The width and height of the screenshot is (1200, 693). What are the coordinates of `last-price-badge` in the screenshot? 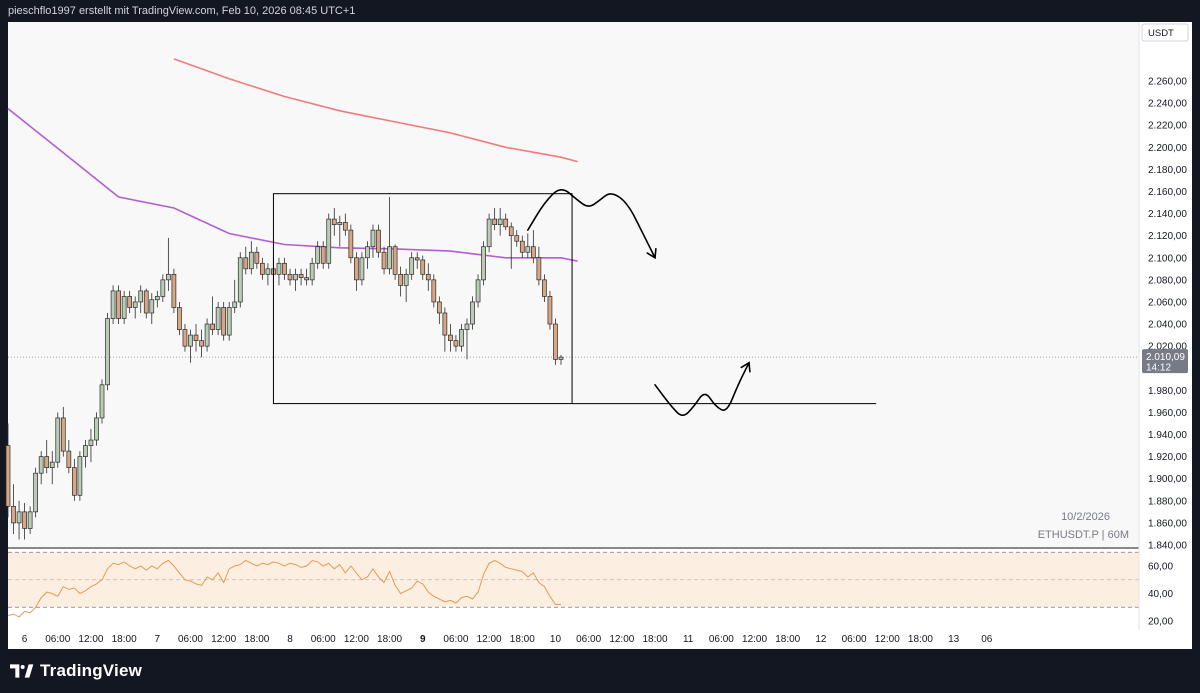 It's located at (1165, 361).